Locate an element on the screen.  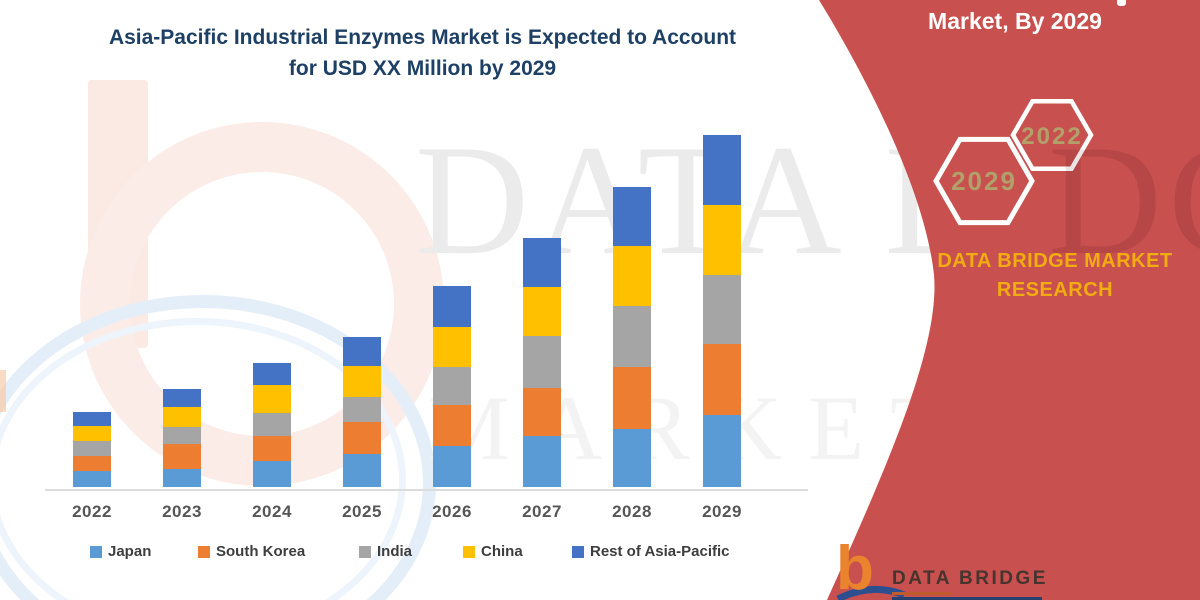
bar-segment-2029-india is located at coordinates (722, 309).